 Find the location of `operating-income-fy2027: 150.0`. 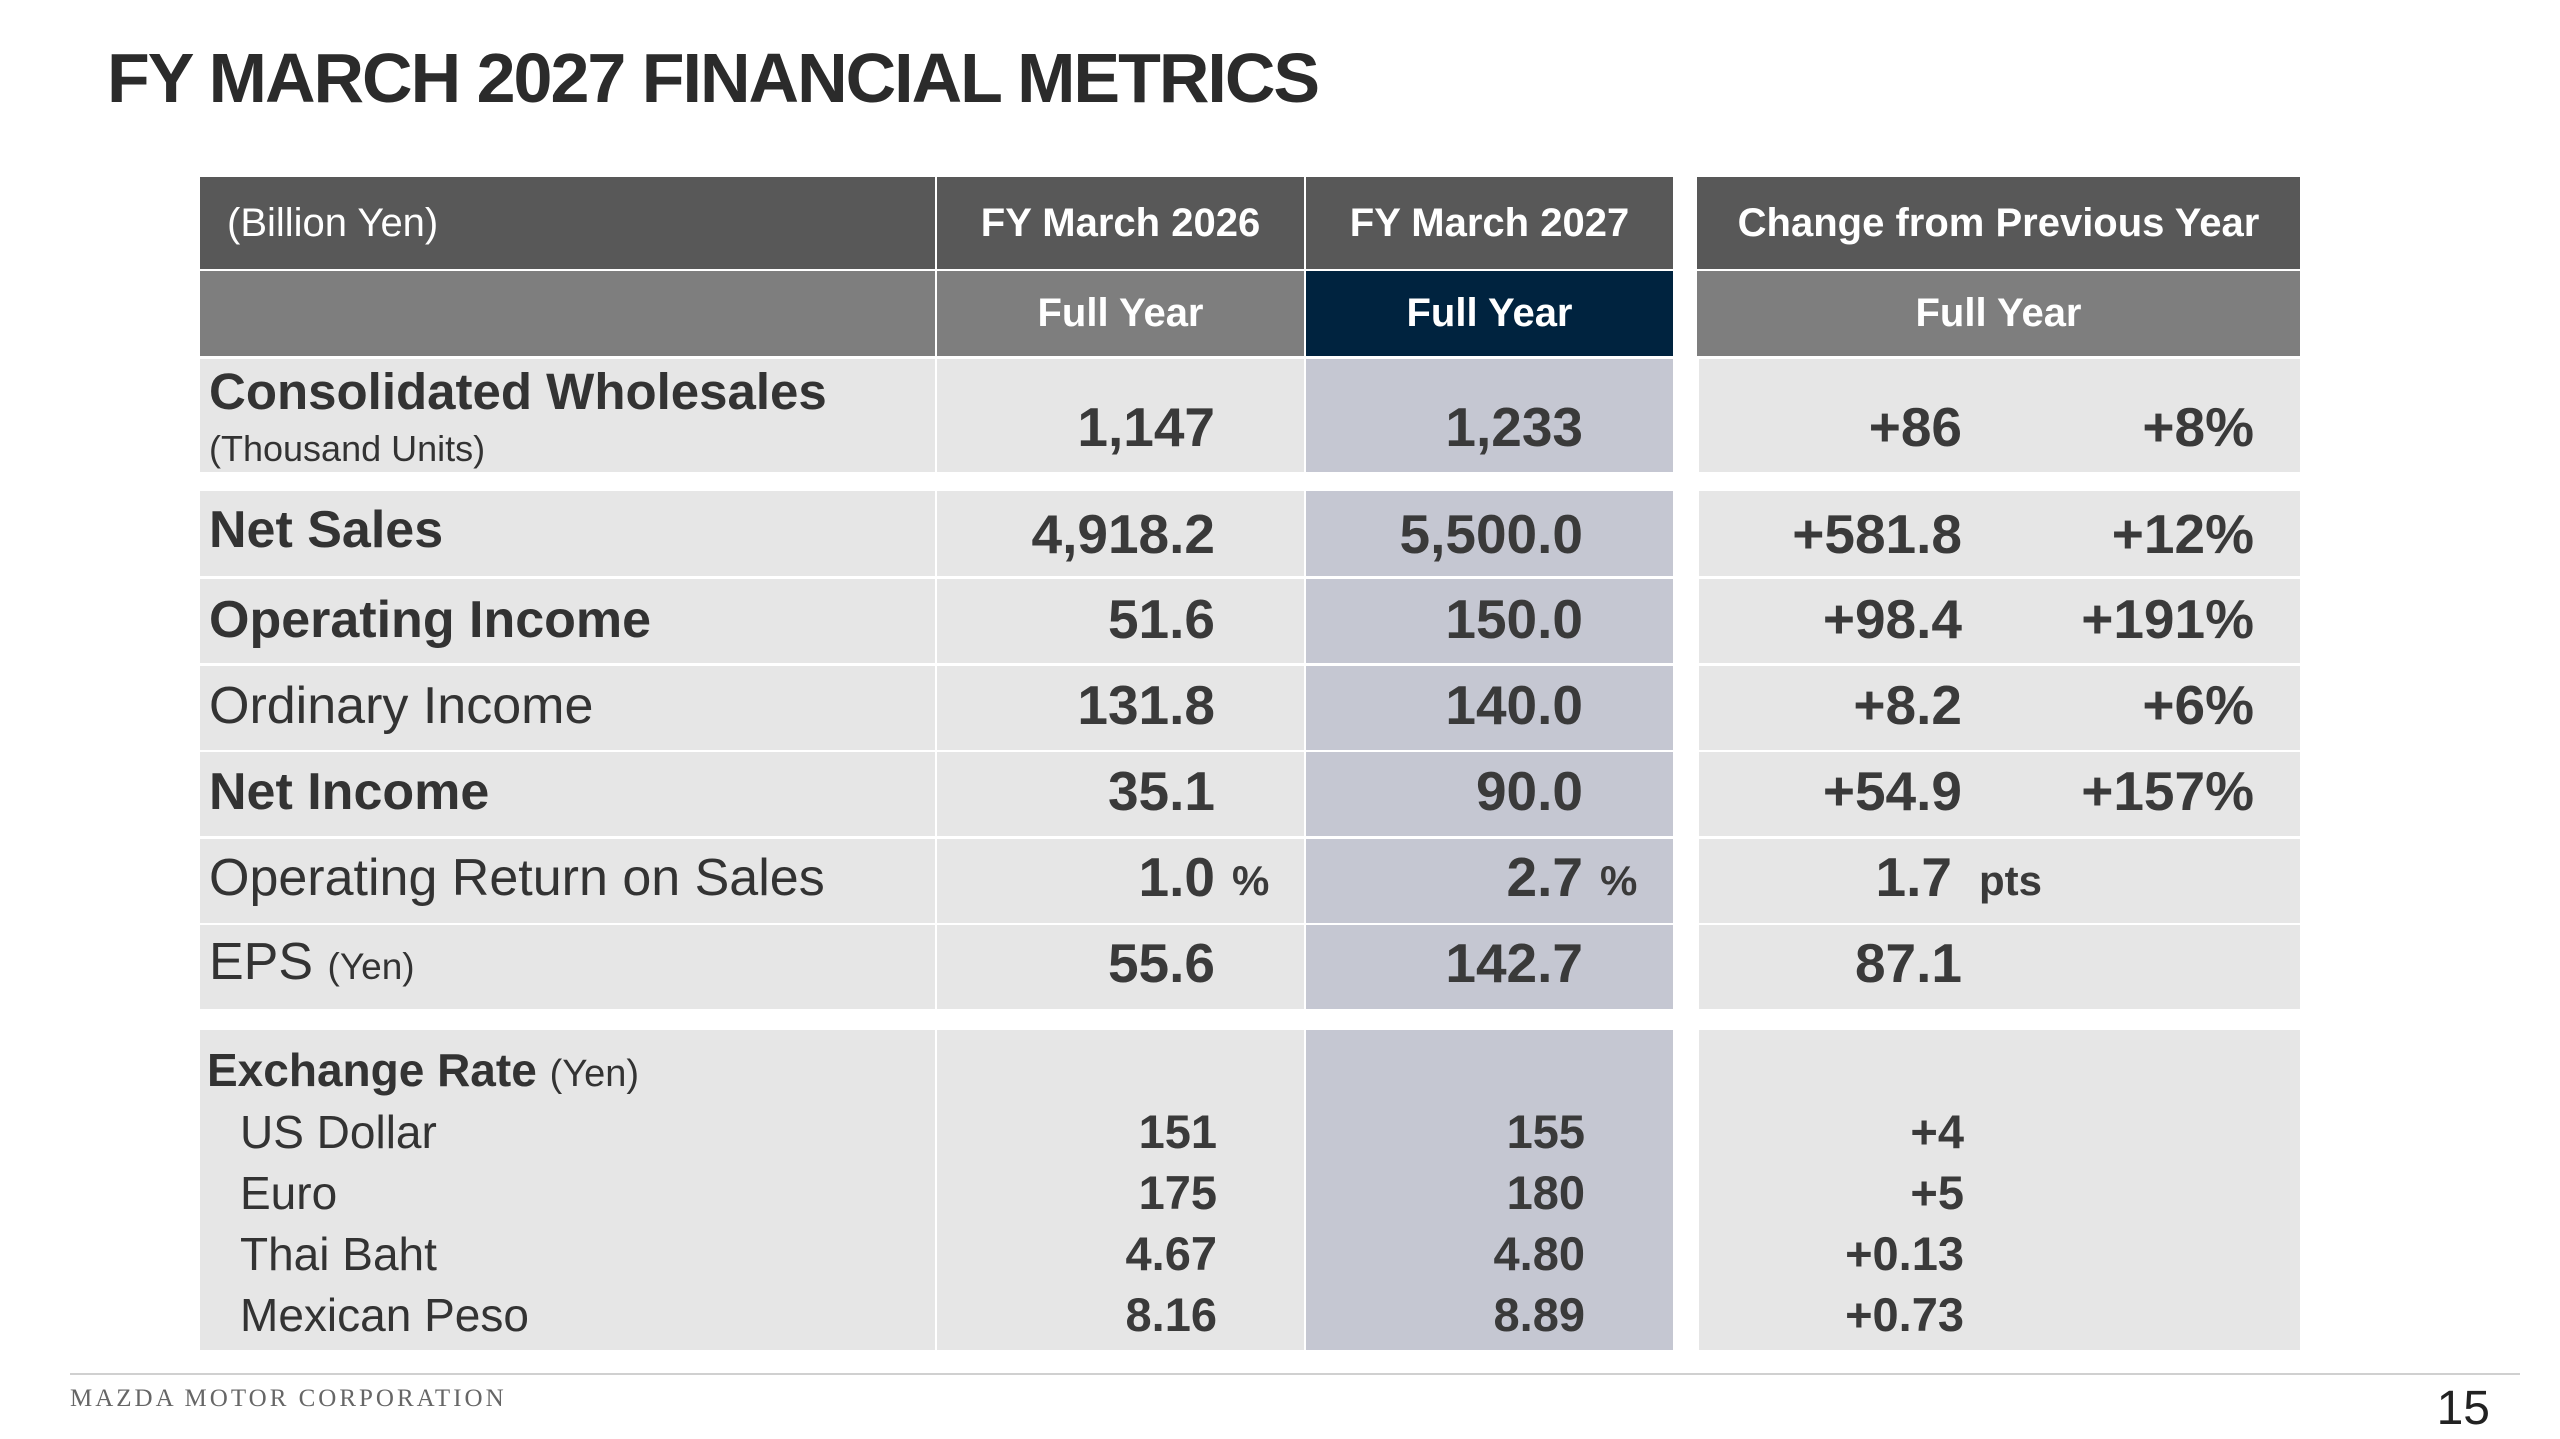

operating-income-fy2027: 150.0 is located at coordinates (1514, 619).